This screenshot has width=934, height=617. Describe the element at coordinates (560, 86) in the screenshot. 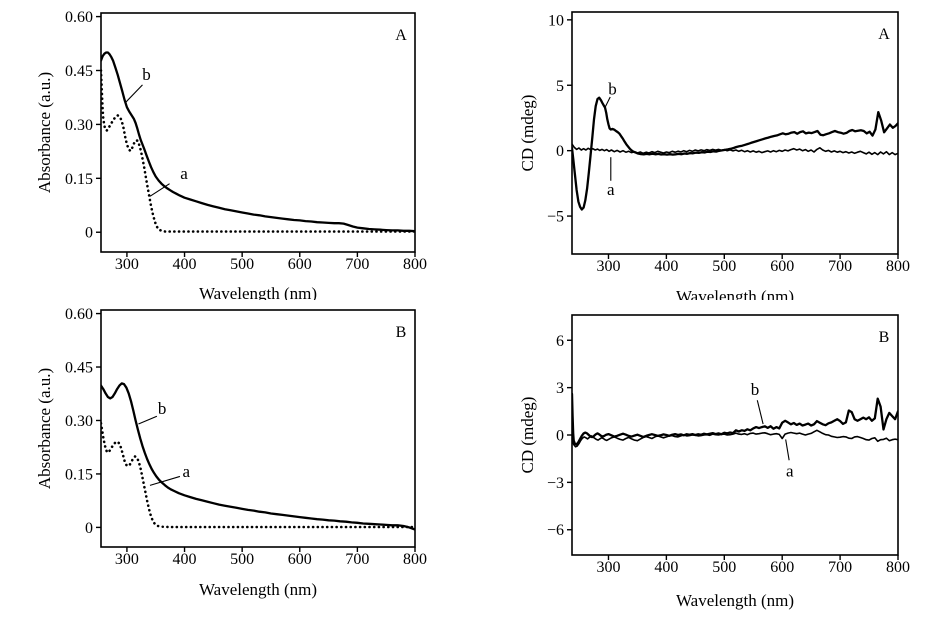

I see `y-tick-label: 5` at that location.